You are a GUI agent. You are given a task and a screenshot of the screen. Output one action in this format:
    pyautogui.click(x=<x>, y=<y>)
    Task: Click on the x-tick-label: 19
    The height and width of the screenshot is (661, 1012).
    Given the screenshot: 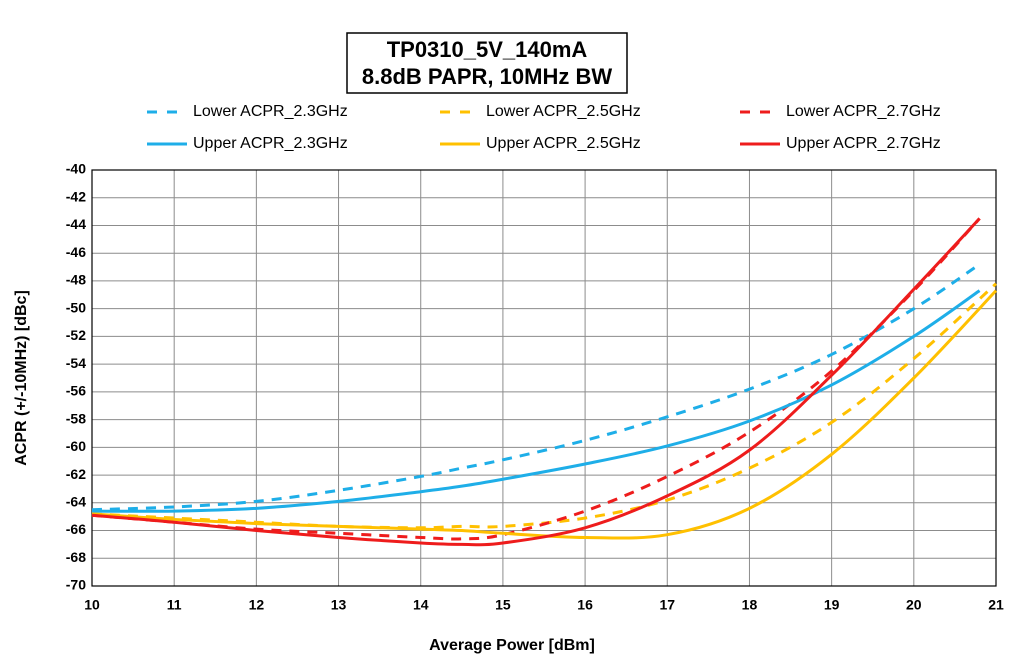 What is the action you would take?
    pyautogui.click(x=832, y=605)
    